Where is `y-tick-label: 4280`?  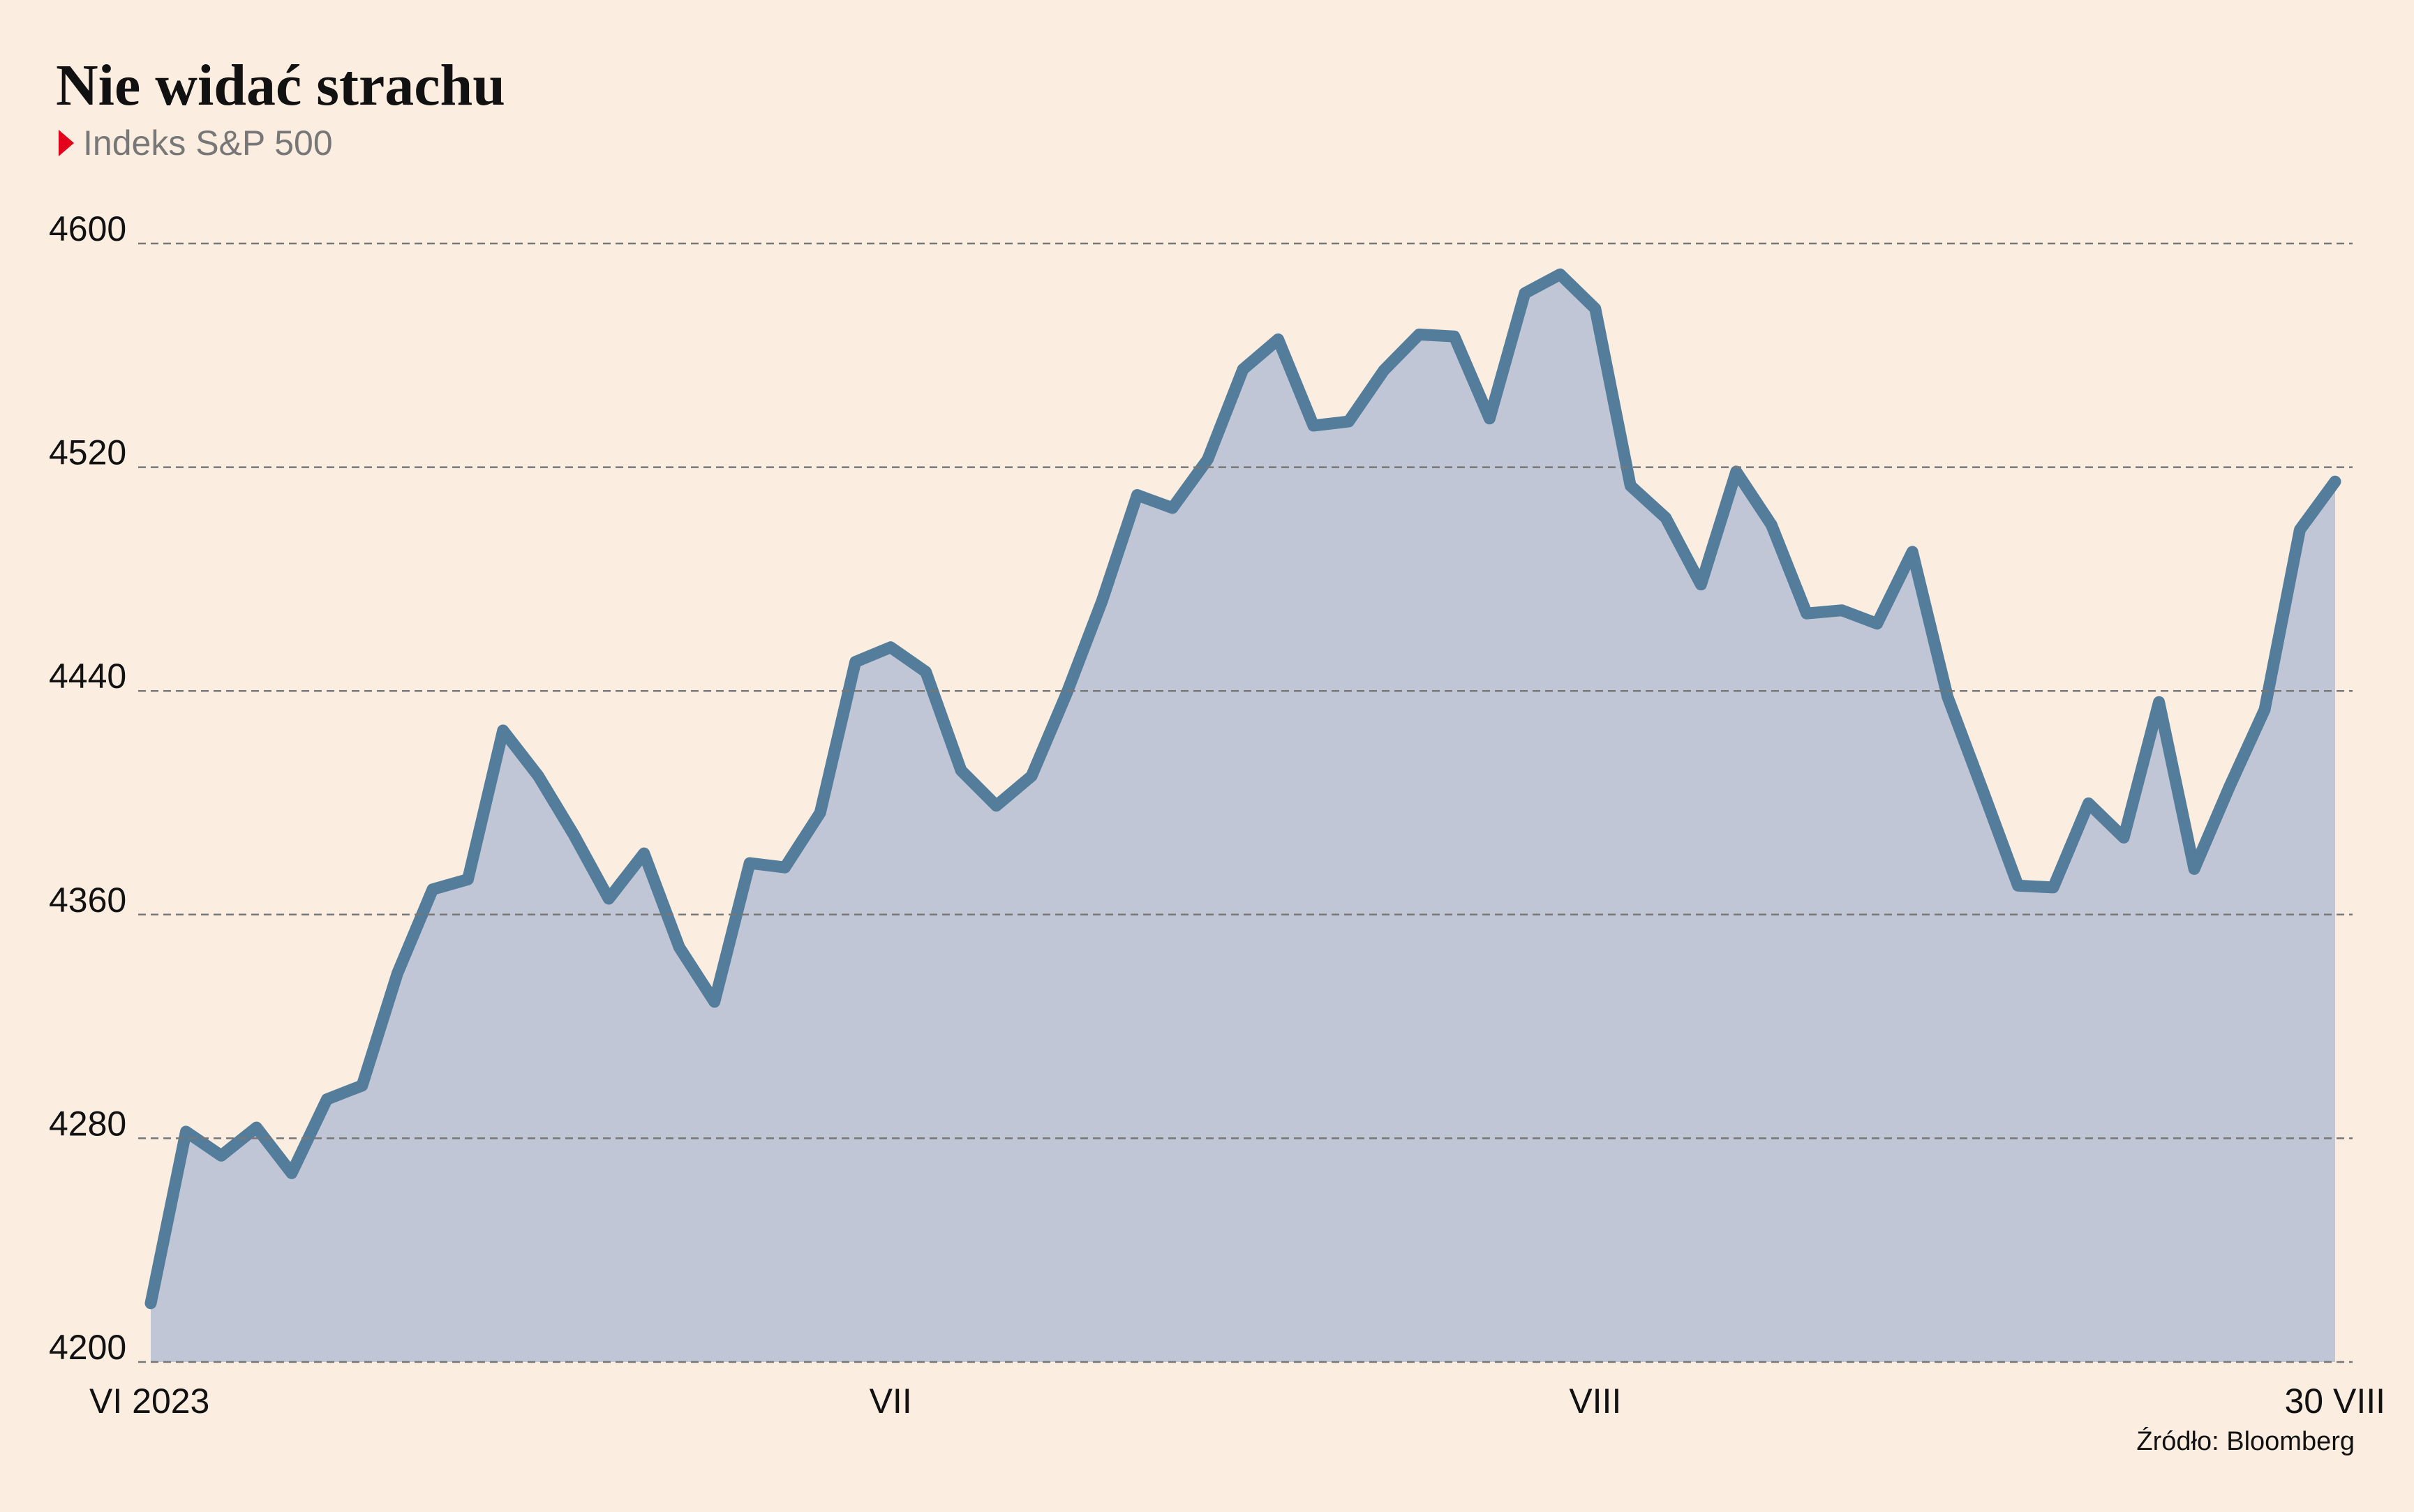 y-tick-label: 4280 is located at coordinates (87, 1123).